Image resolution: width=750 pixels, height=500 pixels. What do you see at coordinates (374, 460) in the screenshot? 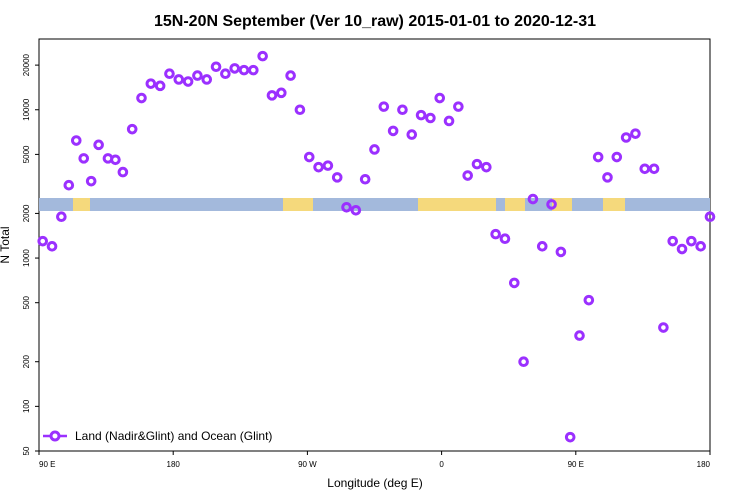
I see `x-axis-ticks: 90 E 180 90 W 0 90 E 180` at bounding box center [374, 460].